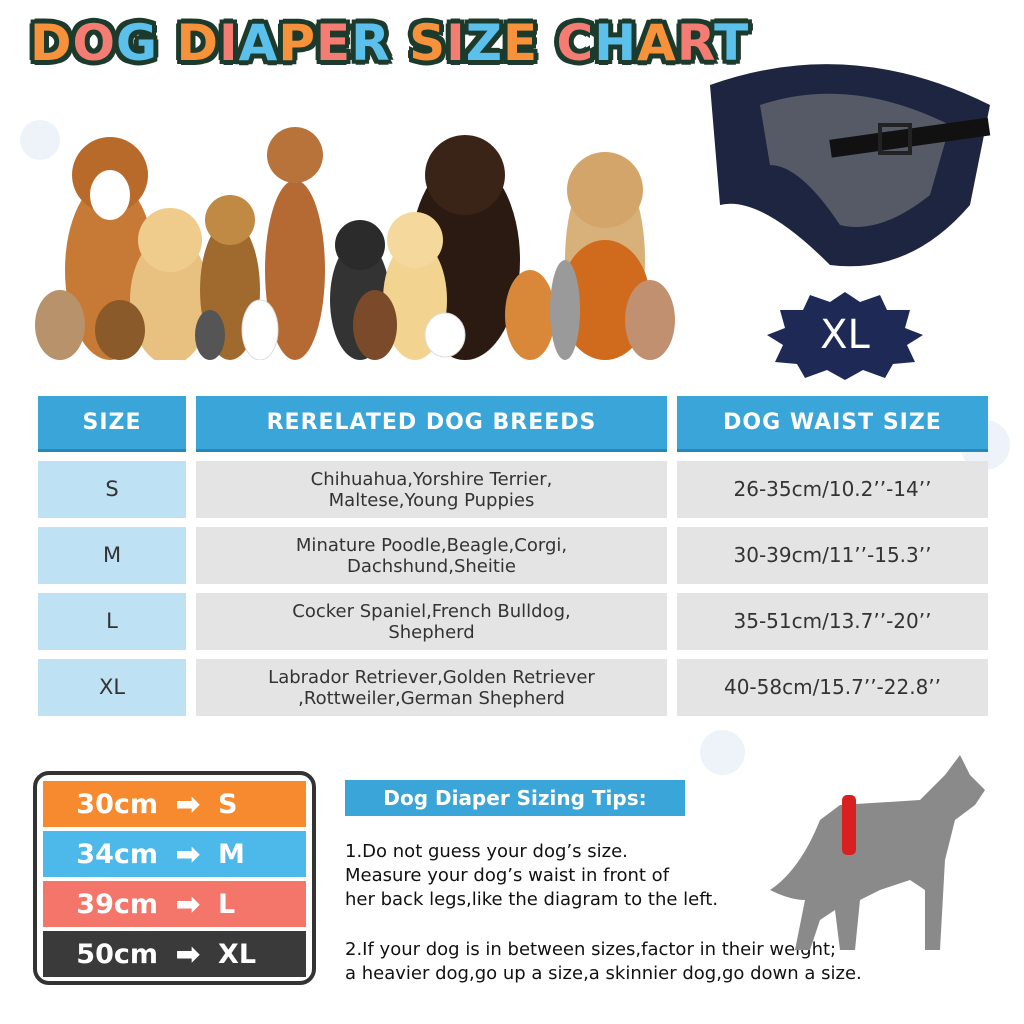 This screenshot has height=1024, width=1024. What do you see at coordinates (431, 479) in the screenshot?
I see `breeds-line: Chihuahua,Yorshire Terrier,` at bounding box center [431, 479].